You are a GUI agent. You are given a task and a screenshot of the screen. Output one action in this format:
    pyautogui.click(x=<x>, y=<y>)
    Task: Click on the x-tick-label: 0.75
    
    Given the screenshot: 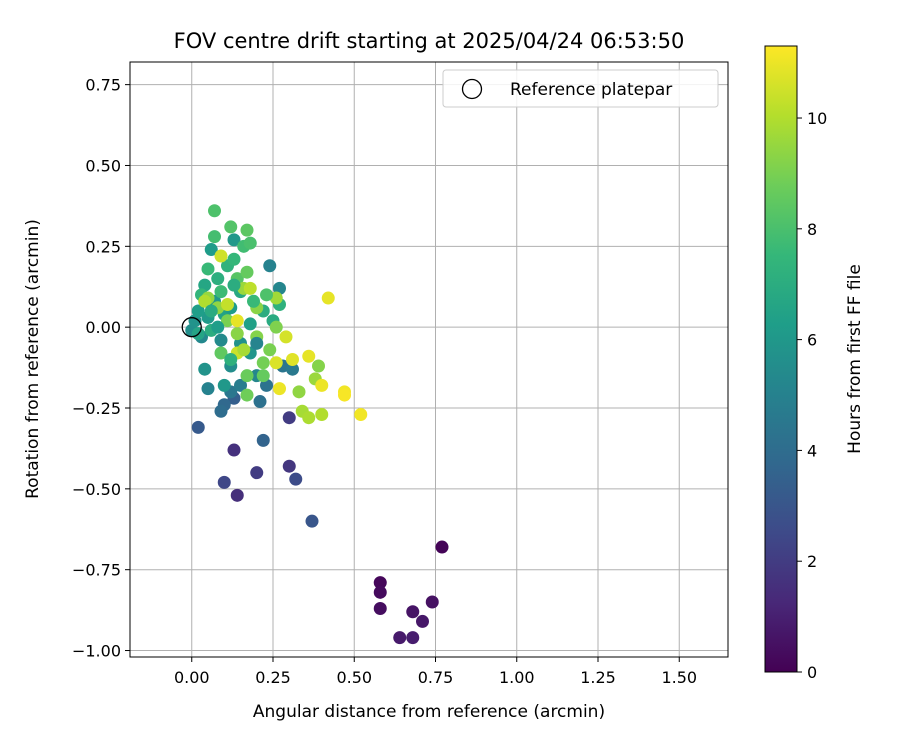 What is the action you would take?
    pyautogui.click(x=436, y=677)
    